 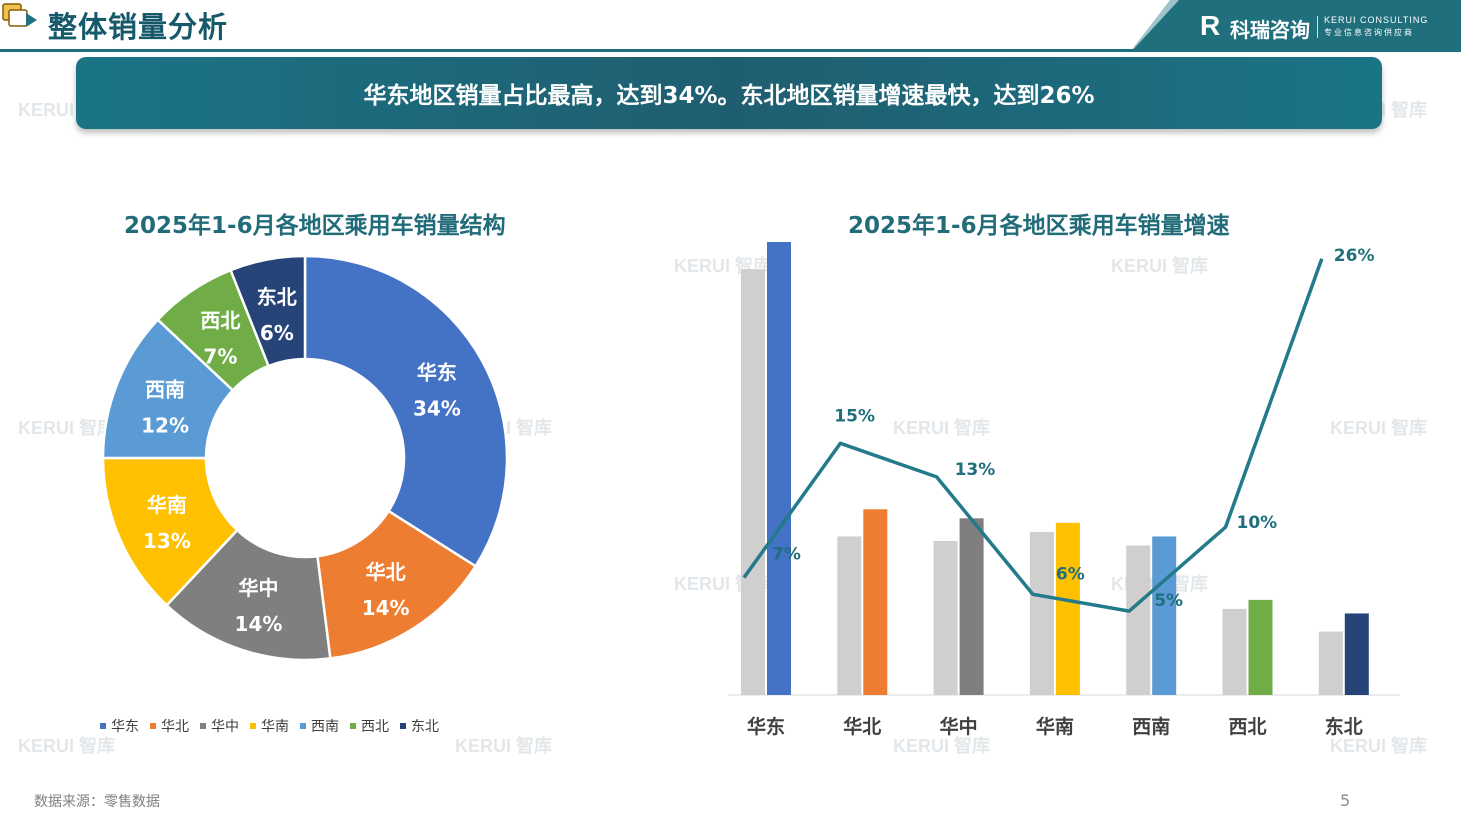 What do you see at coordinates (97, 802) in the screenshot?
I see `data-source-note: 数据来源：零售数据` at bounding box center [97, 802].